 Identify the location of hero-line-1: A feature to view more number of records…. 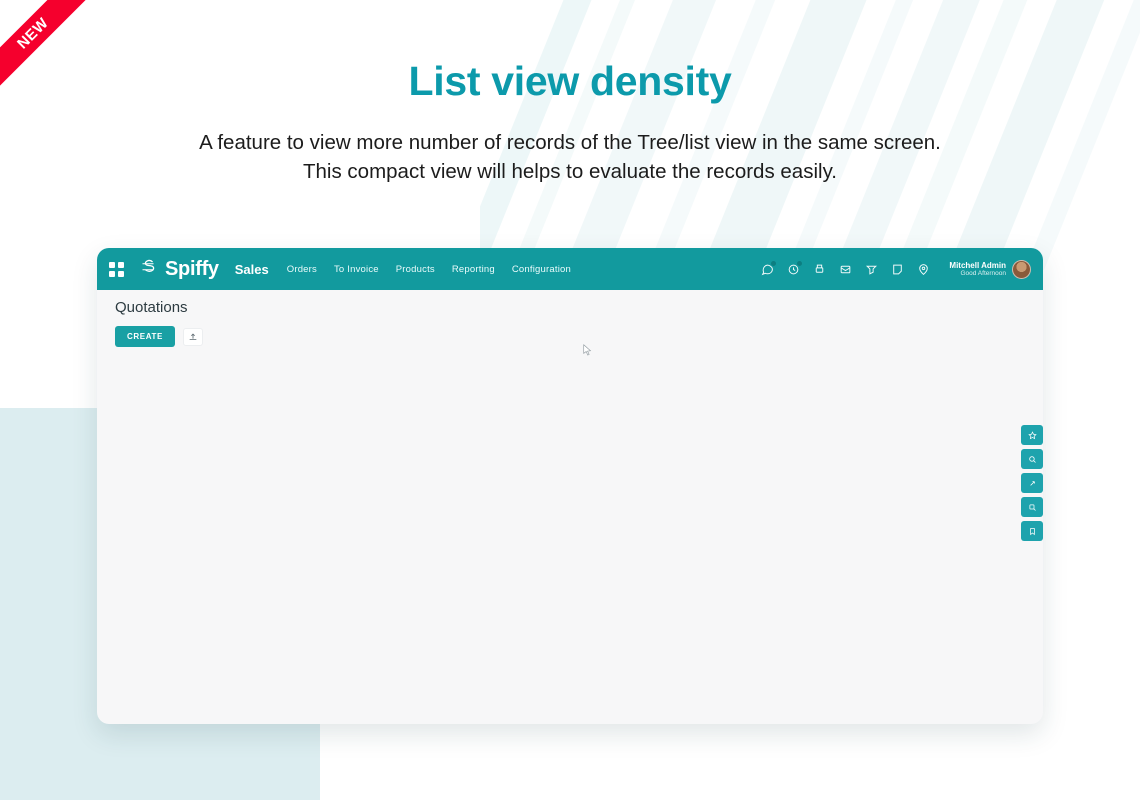
(570, 142).